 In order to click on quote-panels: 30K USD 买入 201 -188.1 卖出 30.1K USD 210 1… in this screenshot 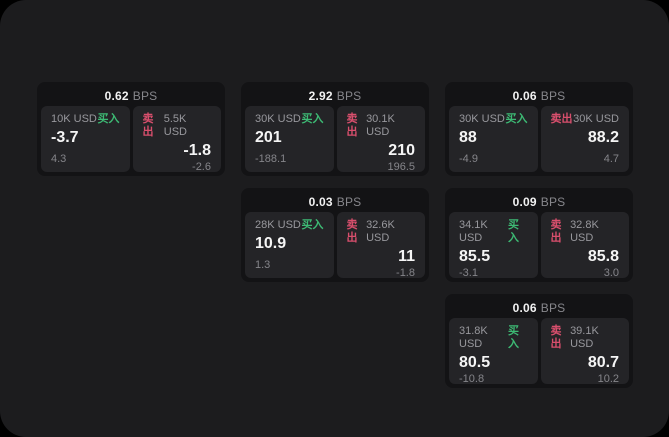, I will do `click(335, 139)`.